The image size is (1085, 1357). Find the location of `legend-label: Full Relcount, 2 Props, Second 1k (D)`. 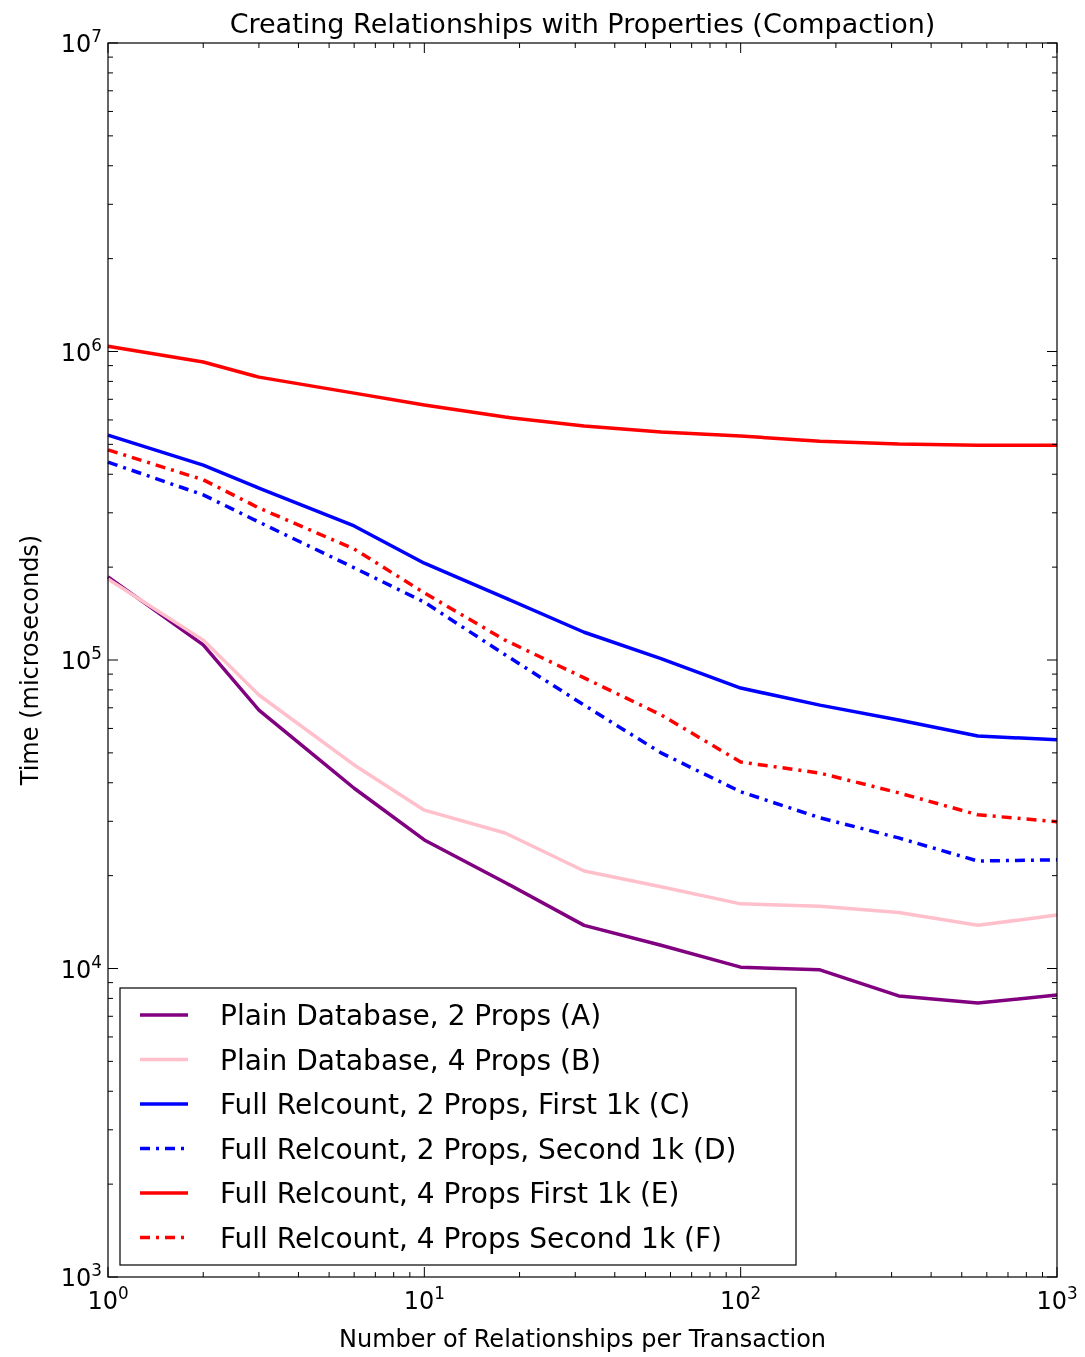

legend-label: Full Relcount, 2 Props, Second 1k (D) is located at coordinates (478, 1149).